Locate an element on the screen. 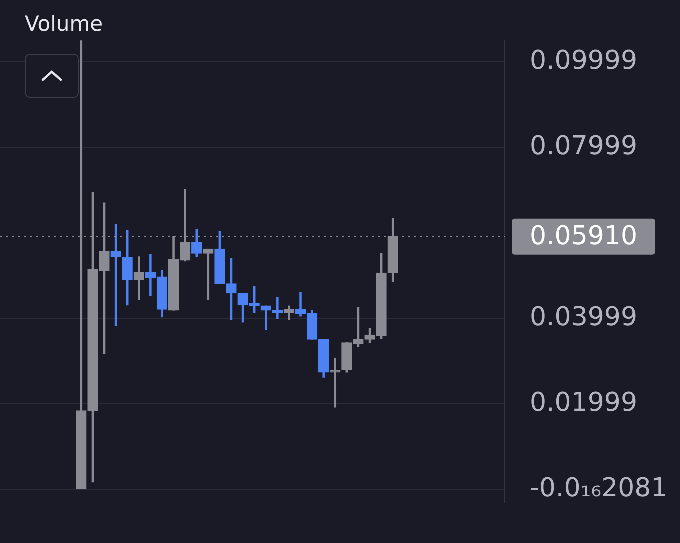 This screenshot has width=680, height=543. text: Volume is located at coordinates (64, 24).